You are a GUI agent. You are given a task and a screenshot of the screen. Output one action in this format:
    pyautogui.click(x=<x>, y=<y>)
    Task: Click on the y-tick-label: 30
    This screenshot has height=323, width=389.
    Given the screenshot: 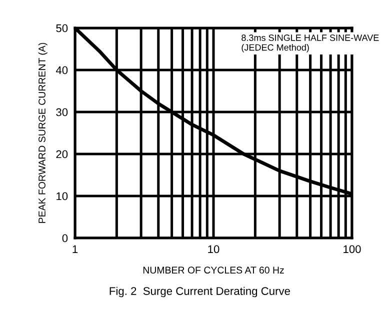 What is the action you would take?
    pyautogui.click(x=62, y=112)
    